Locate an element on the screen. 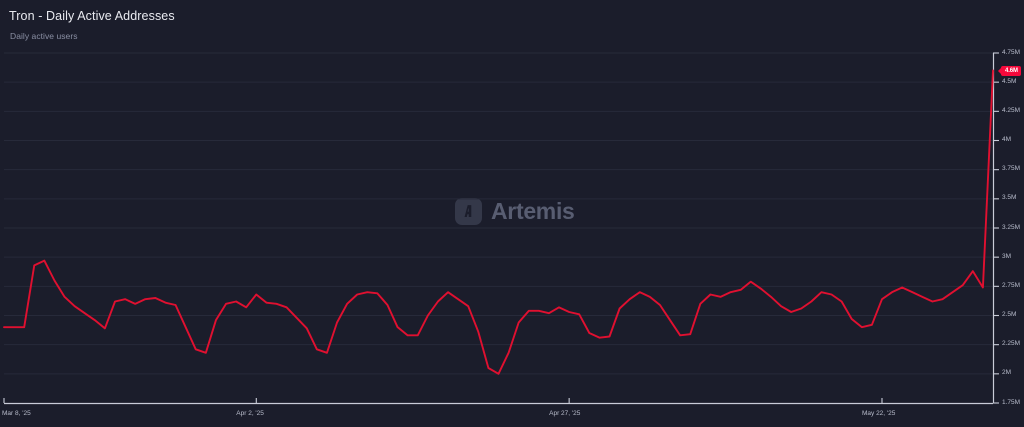  y-axis-tick-label: 3.75M is located at coordinates (1011, 169).